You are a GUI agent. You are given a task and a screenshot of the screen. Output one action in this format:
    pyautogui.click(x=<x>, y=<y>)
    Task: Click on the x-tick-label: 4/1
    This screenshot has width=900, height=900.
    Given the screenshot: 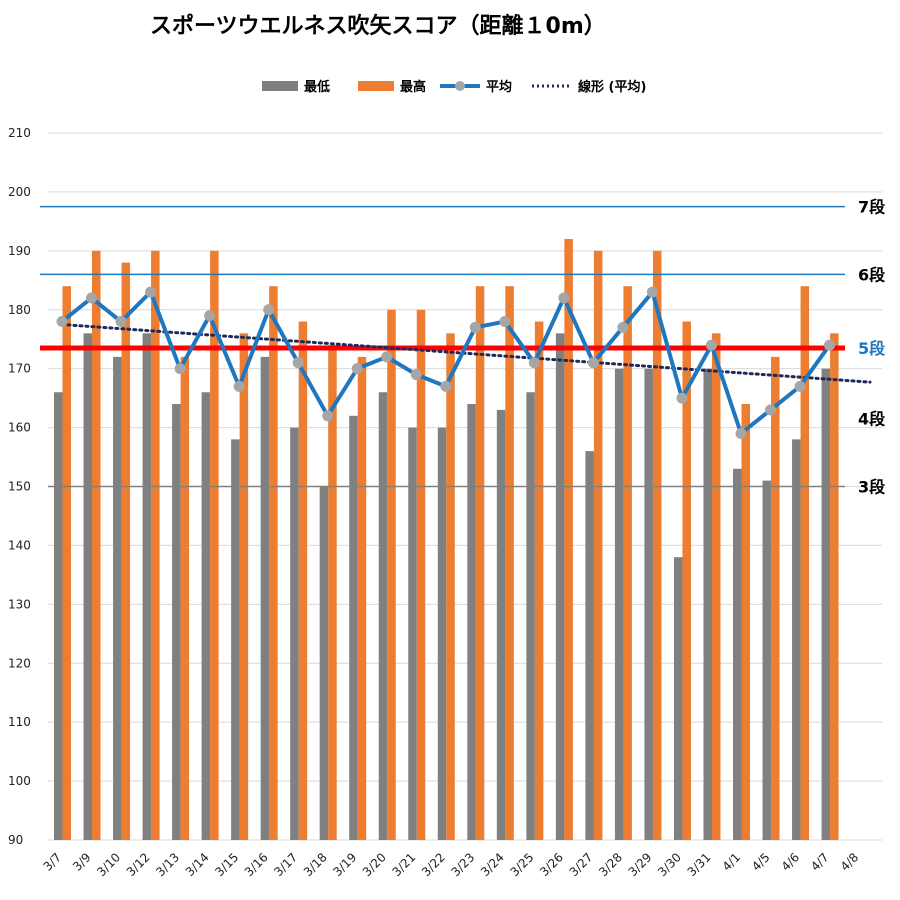 What is the action you would take?
    pyautogui.click(x=732, y=862)
    